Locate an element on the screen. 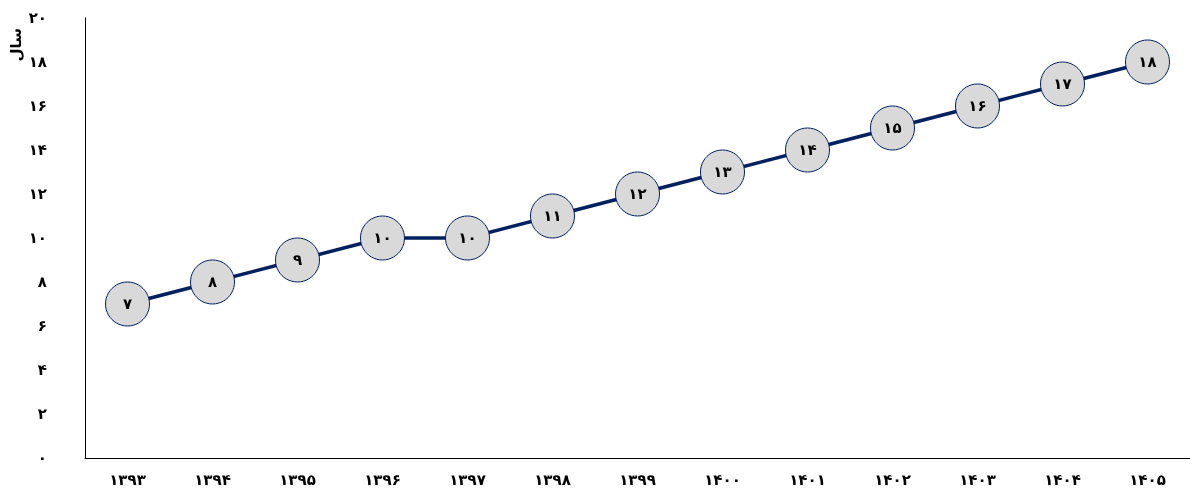 This screenshot has width=1190, height=495. y-tick-label: ۰ is located at coordinates (42, 458).